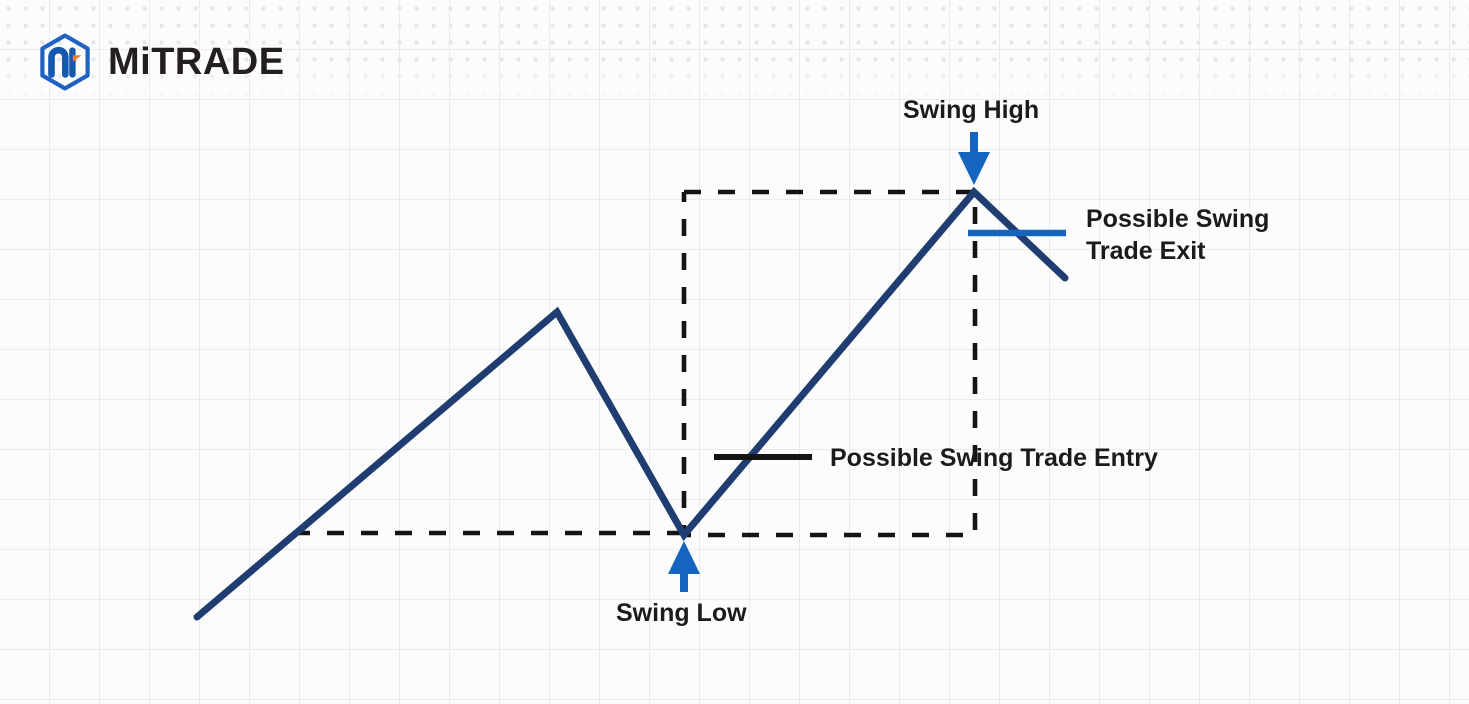  What do you see at coordinates (1178, 235) in the screenshot?
I see `swing-trade-exit-label: Possible Swing Trade Exit` at bounding box center [1178, 235].